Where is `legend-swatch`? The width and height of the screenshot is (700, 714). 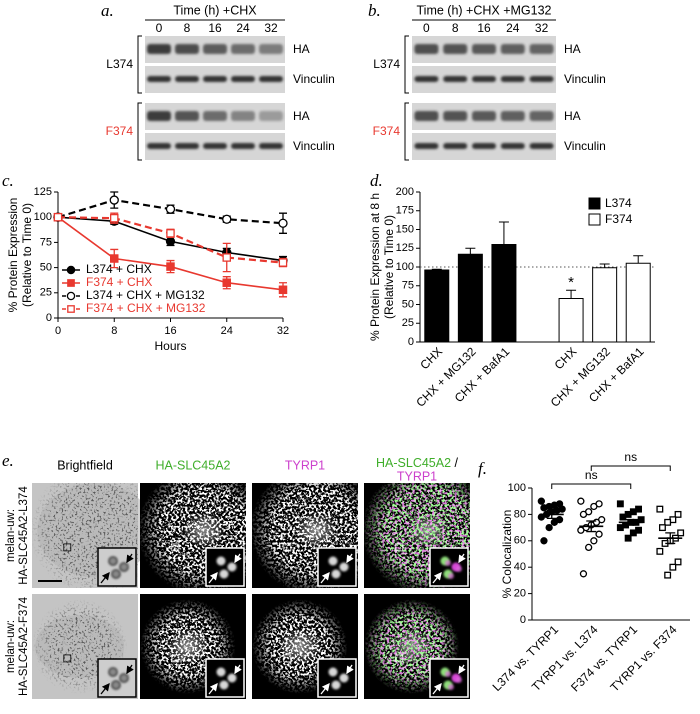
legend-swatch is located at coordinates (594, 219).